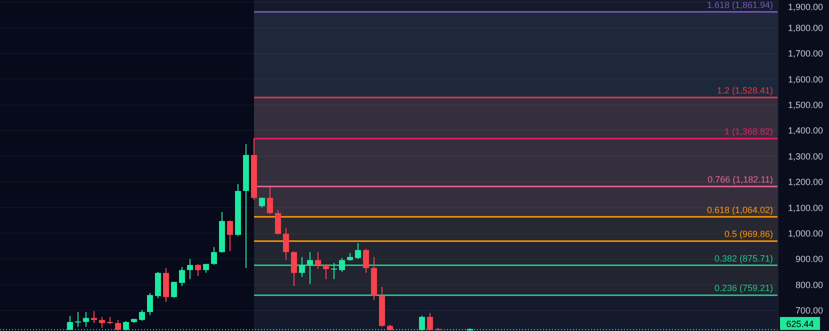 This screenshot has height=331, width=829. Describe the element at coordinates (805, 105) in the screenshot. I see `y-tick-label: 1,500.00` at that location.